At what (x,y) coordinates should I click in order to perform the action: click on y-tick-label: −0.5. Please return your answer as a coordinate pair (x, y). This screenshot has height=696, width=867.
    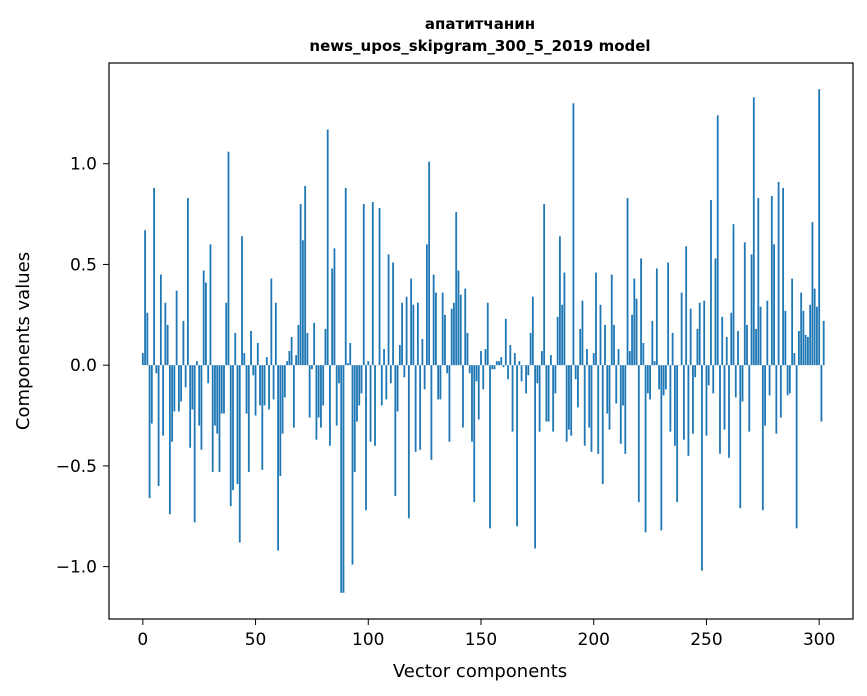
    Looking at the image, I should click on (76, 467).